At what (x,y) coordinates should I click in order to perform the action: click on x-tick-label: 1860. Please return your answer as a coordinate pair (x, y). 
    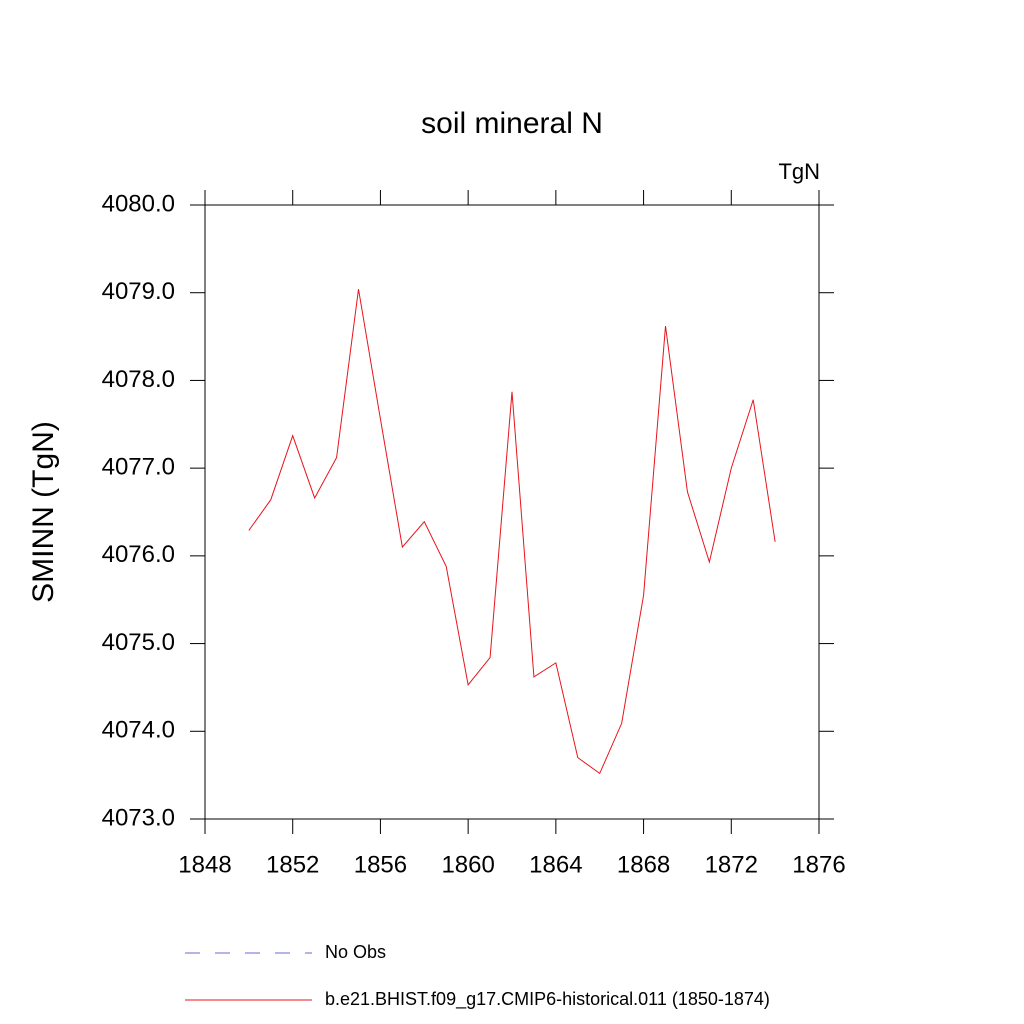
    Looking at the image, I should click on (467, 864).